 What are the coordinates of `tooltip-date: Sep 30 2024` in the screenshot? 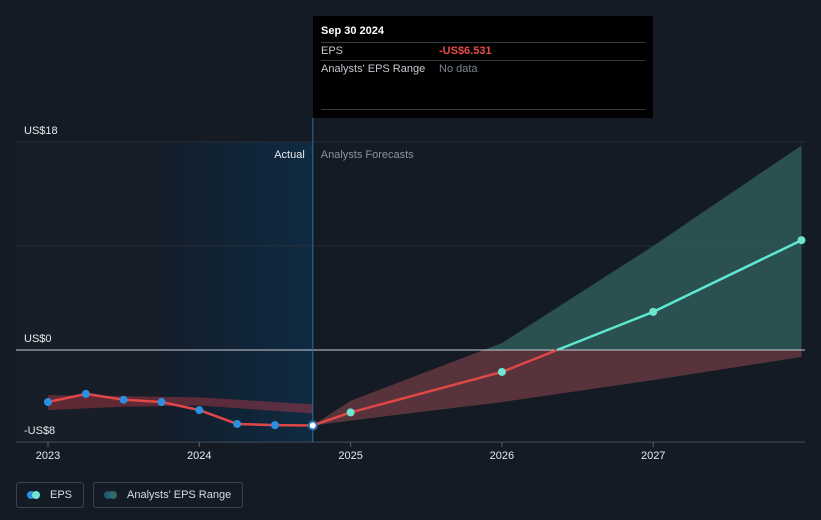 It's located at (352, 31).